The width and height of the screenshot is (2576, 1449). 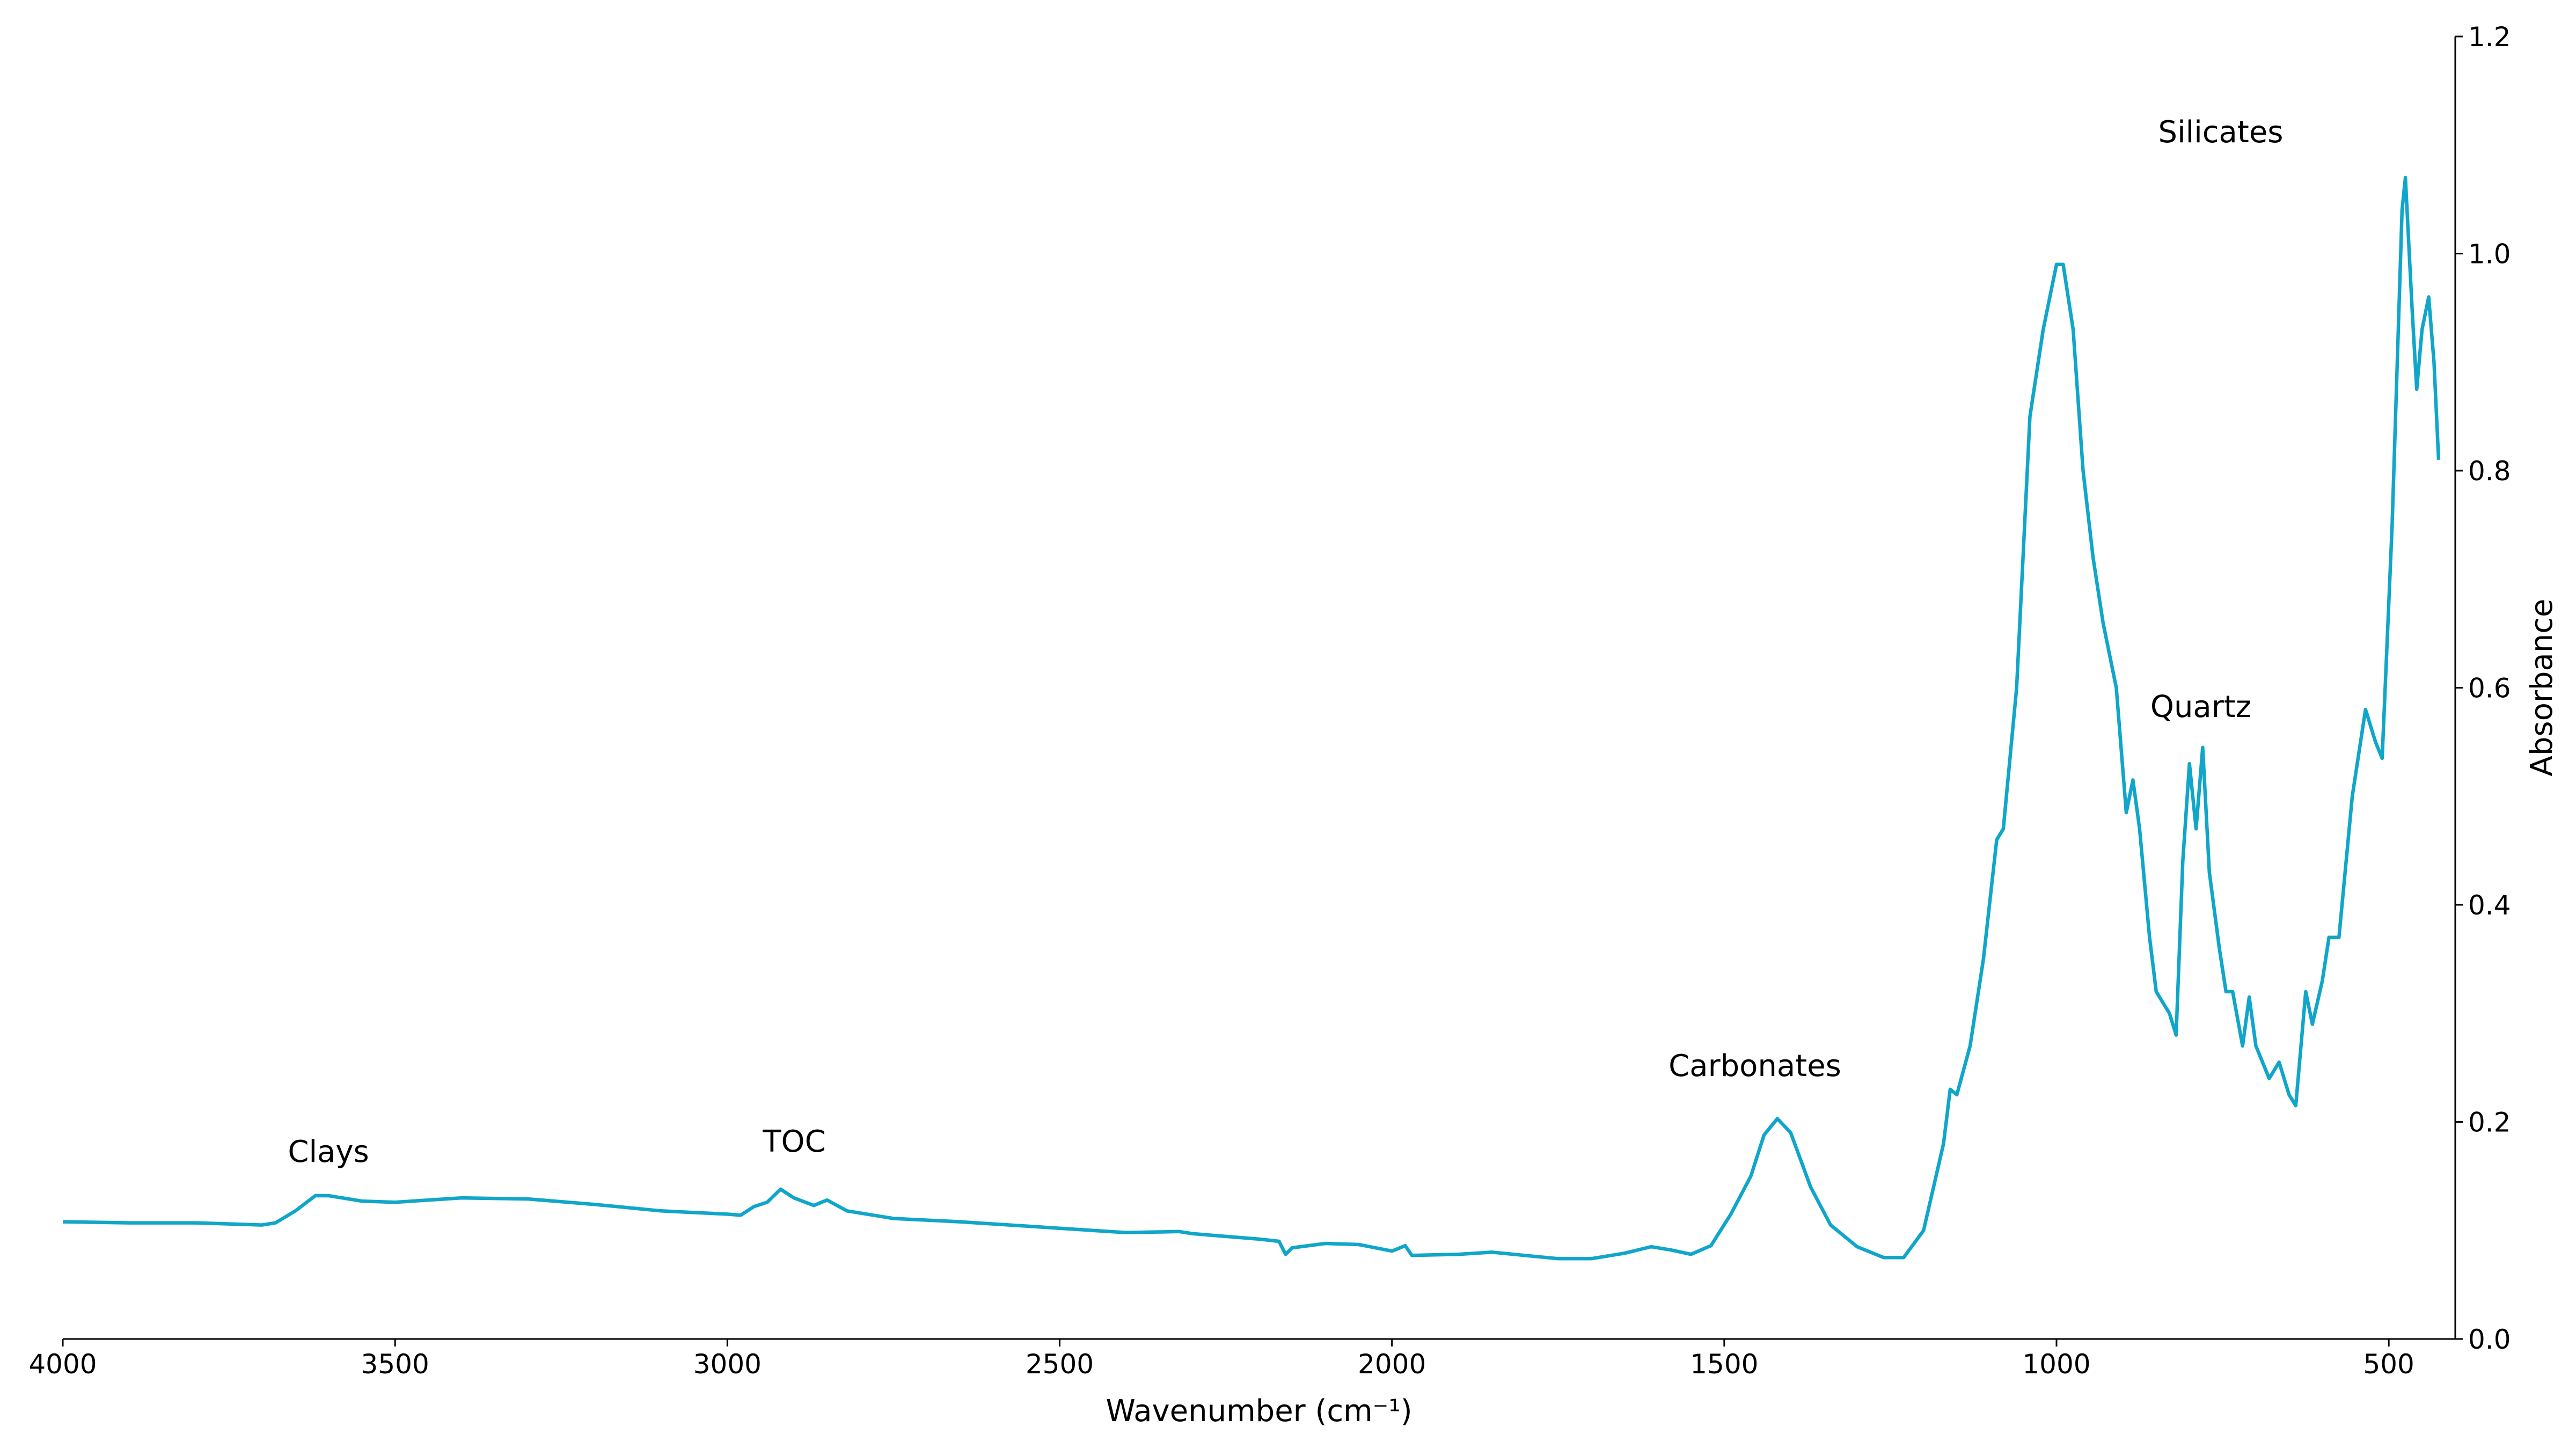 What do you see at coordinates (1724, 1364) in the screenshot?
I see `x-tick-label: 1500` at bounding box center [1724, 1364].